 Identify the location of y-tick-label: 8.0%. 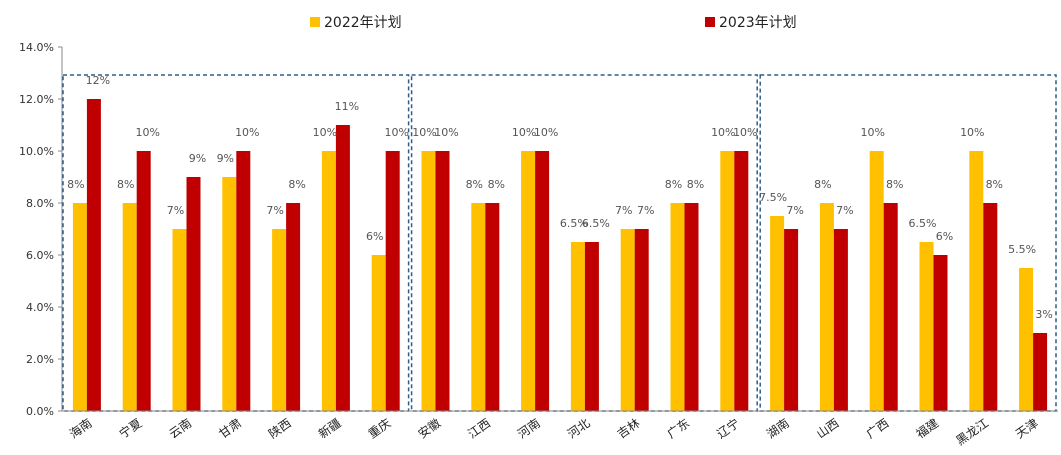
(40, 203).